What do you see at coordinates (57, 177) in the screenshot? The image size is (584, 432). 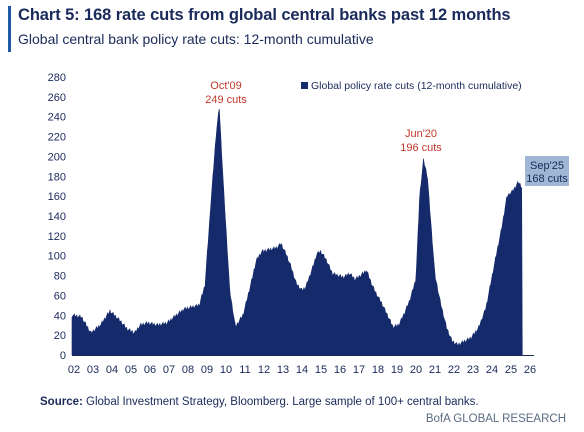 I see `y-tick-label: 180` at bounding box center [57, 177].